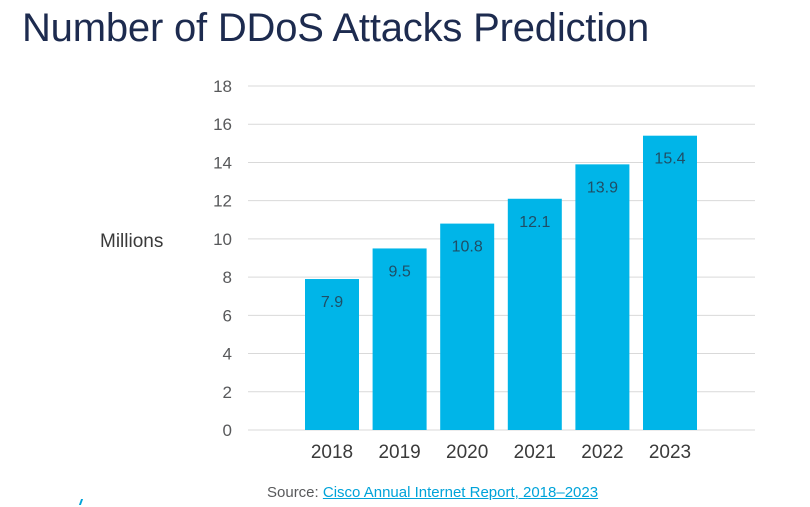 The width and height of the screenshot is (810, 507). Describe the element at coordinates (222, 258) in the screenshot. I see `y-axis-ticks: 0 2 4 6 8 10 12 14 16 18` at that location.